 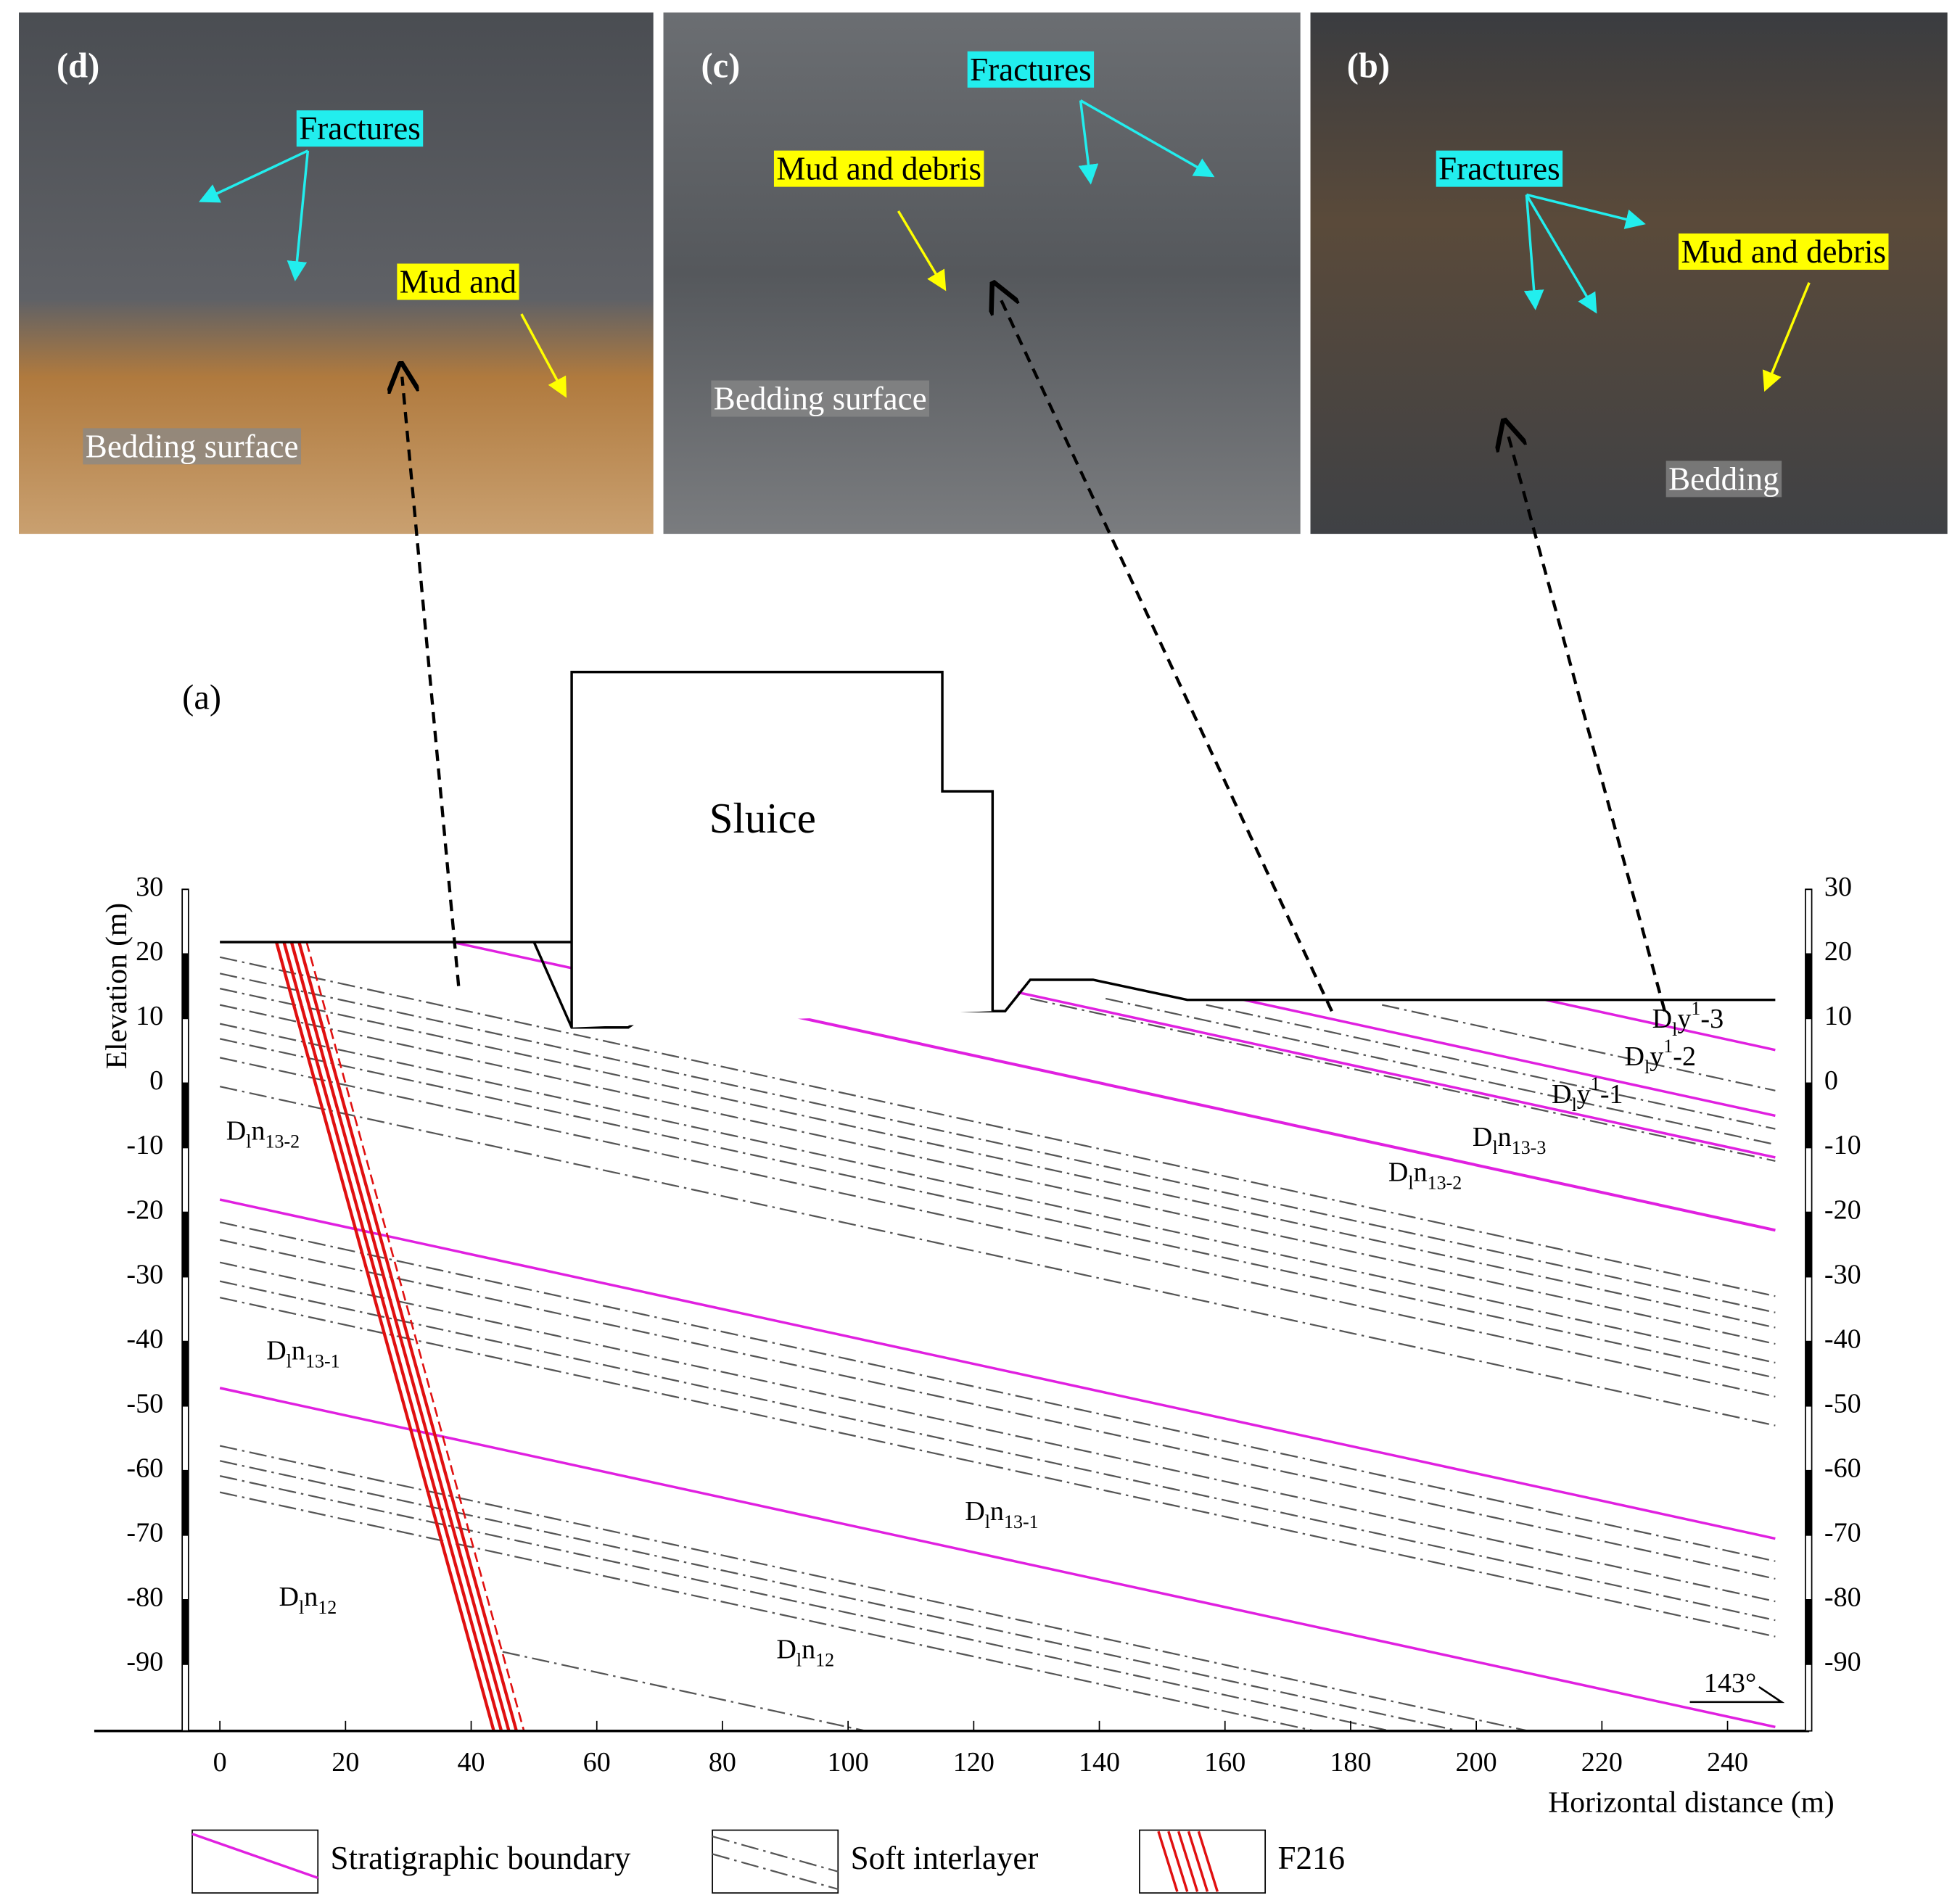 What do you see at coordinates (1843, 1403) in the screenshot?
I see `y-tick-label: -50` at bounding box center [1843, 1403].